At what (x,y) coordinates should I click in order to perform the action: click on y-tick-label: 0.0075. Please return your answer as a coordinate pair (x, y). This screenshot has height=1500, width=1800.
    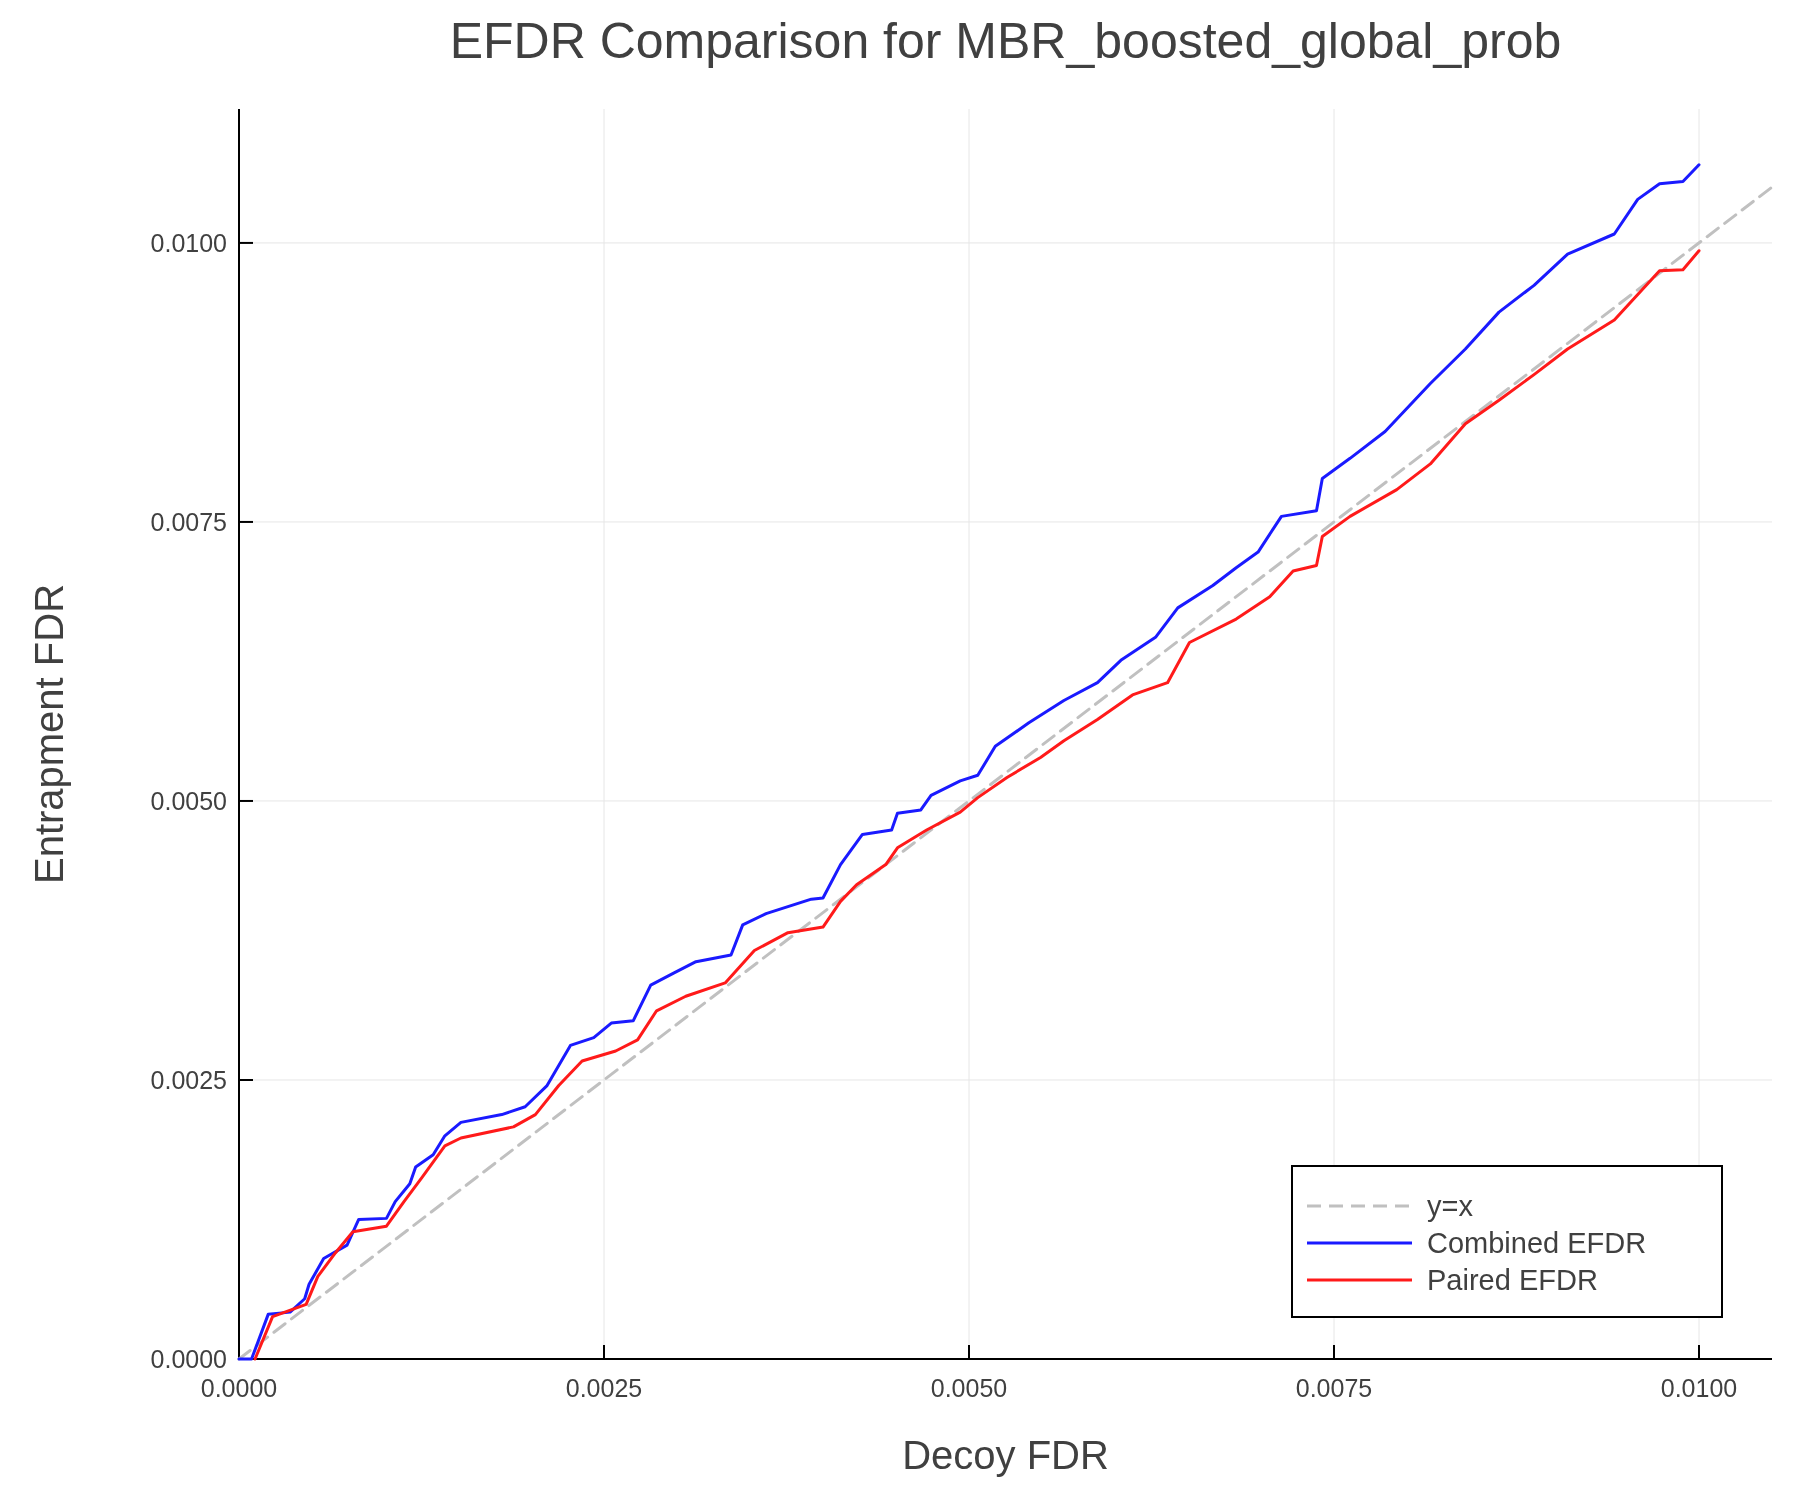
    Looking at the image, I should click on (188, 521).